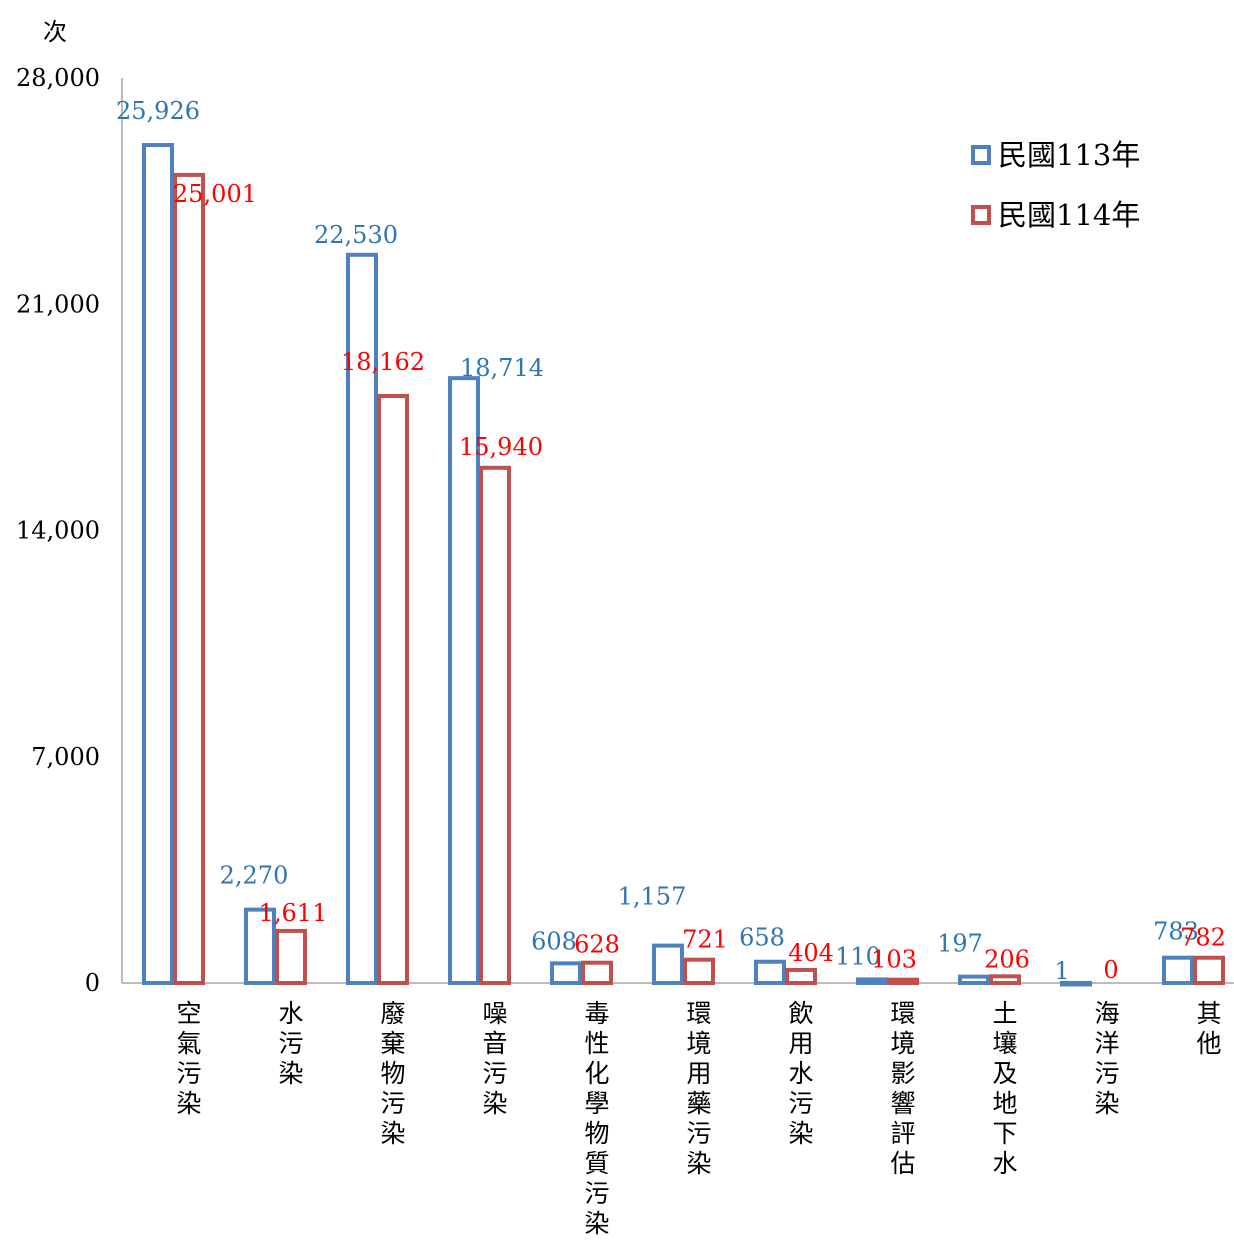  Describe the element at coordinates (254, 876) in the screenshot. I see `data-label-113-1: 2,270` at that location.